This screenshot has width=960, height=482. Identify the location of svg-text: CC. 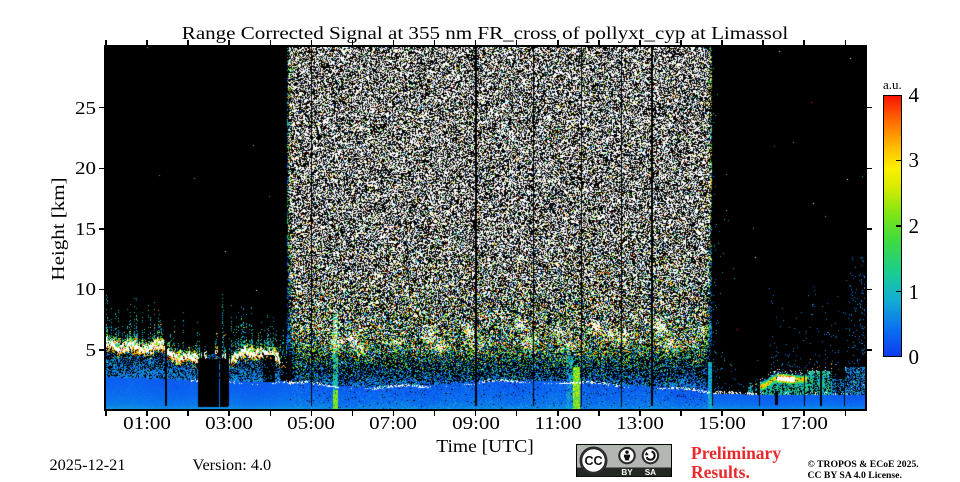
(593, 461).